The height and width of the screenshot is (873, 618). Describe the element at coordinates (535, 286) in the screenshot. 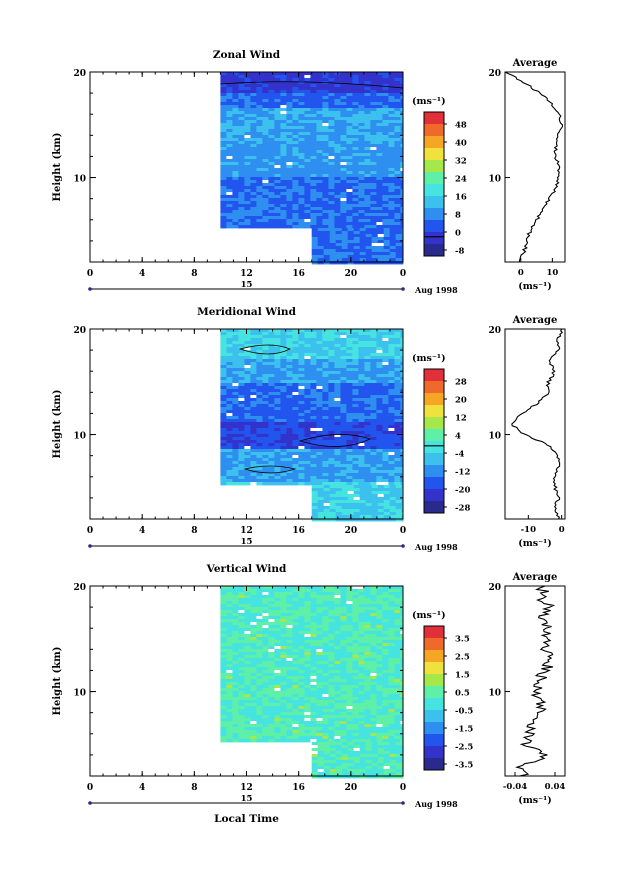

I see `profile-unit: (ms⁻¹)` at that location.